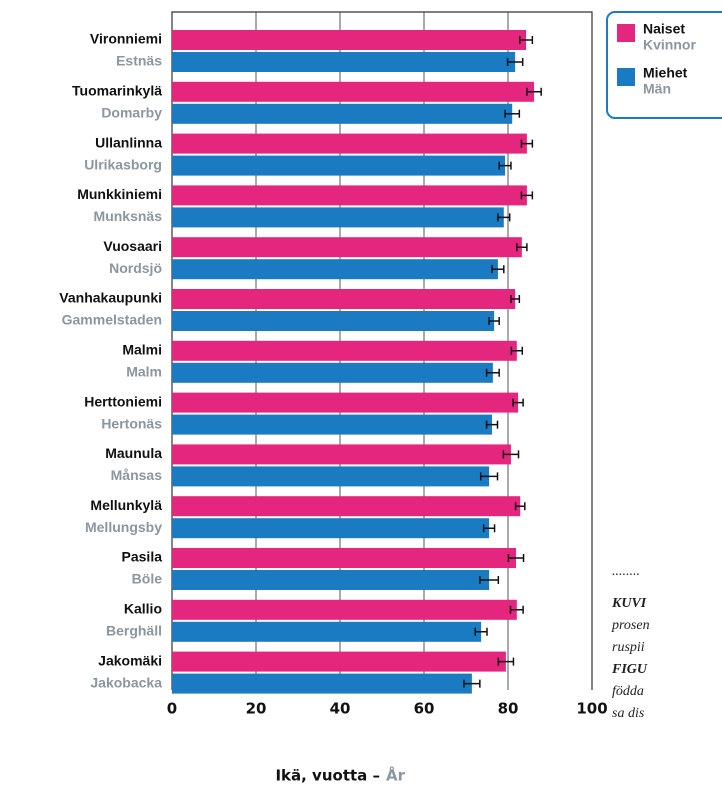 The image size is (722, 800). I want to click on category-label-sv: Munksnäs, so click(128, 216).